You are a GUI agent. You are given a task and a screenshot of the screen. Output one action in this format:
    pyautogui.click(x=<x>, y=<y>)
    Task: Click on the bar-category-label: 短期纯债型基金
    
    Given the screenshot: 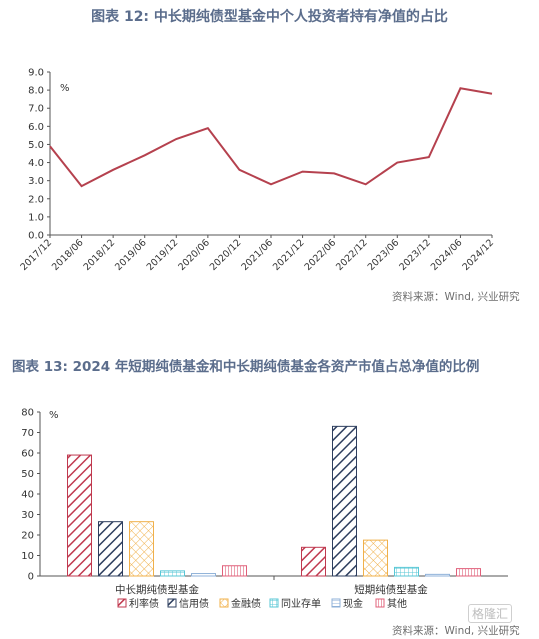 What is the action you would take?
    pyautogui.click(x=391, y=589)
    